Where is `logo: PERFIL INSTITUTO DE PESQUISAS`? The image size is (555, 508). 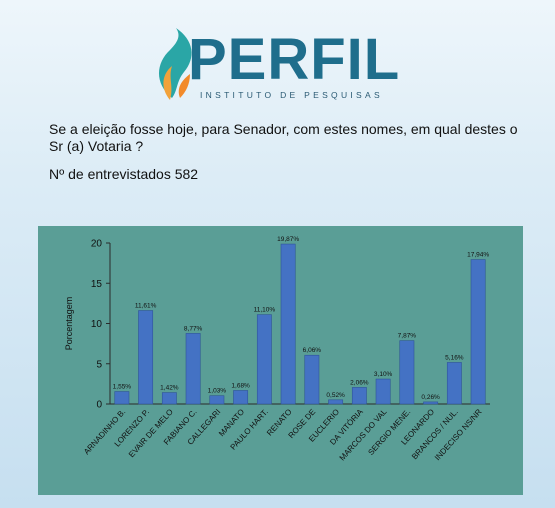
logo: PERFIL INSTITUTO DE PESQUISAS is located at coordinates (274, 65).